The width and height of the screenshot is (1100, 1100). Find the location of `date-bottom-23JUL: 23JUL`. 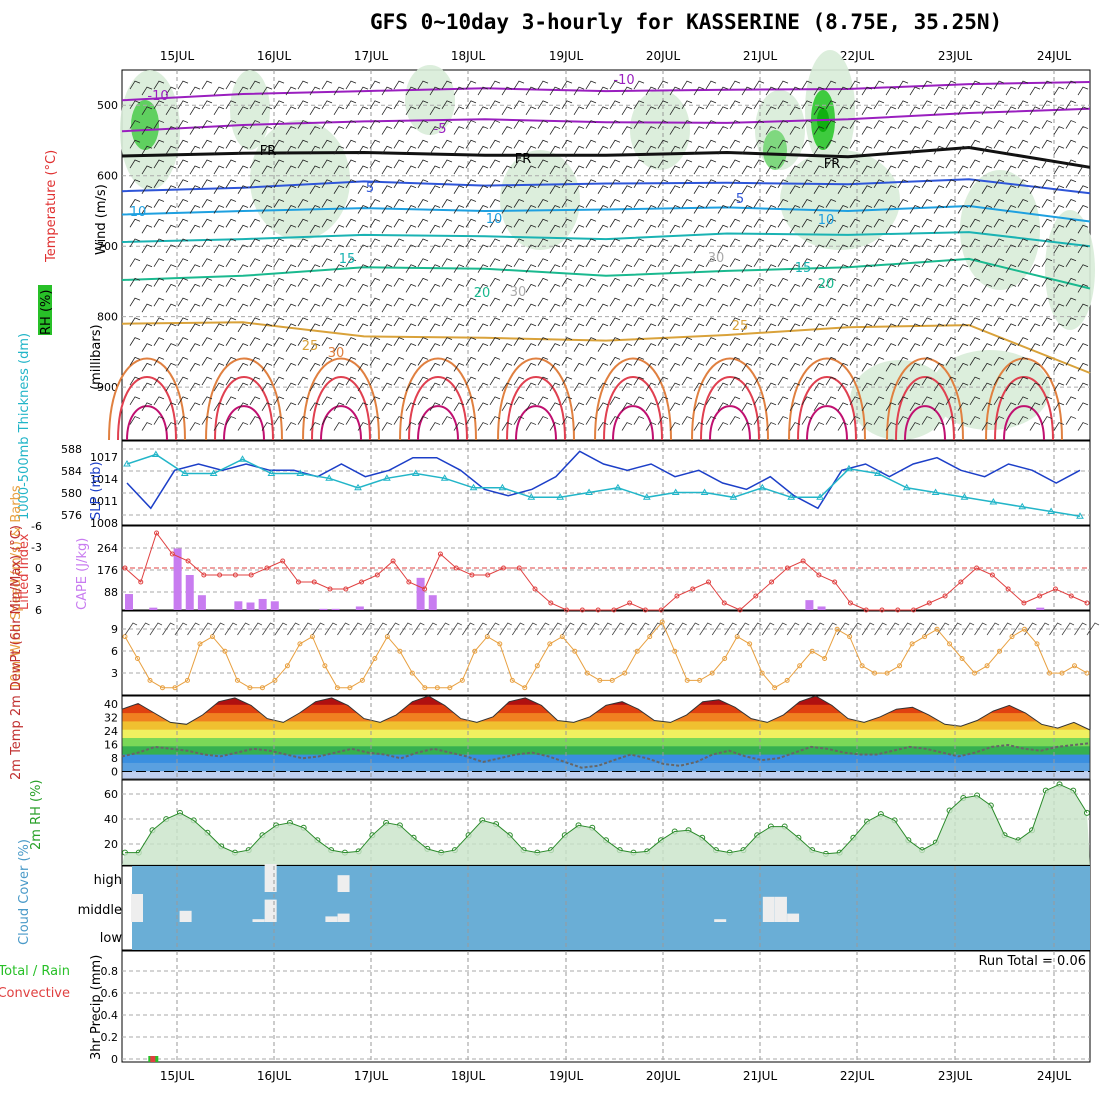

date-bottom-23JUL: 23JUL is located at coordinates (955, 1076).